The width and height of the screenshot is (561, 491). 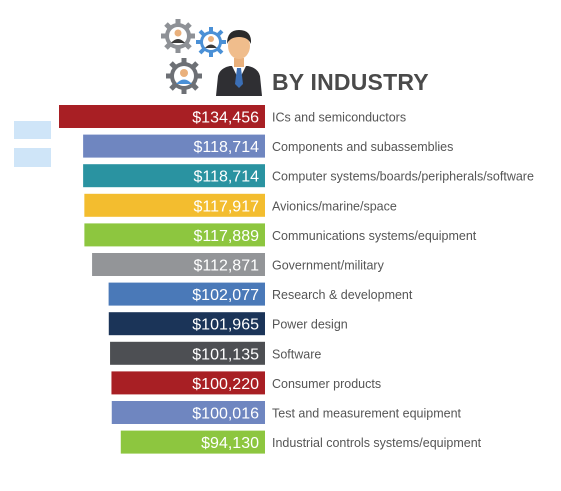 I want to click on business-gears-illustration, so click(x=211, y=57).